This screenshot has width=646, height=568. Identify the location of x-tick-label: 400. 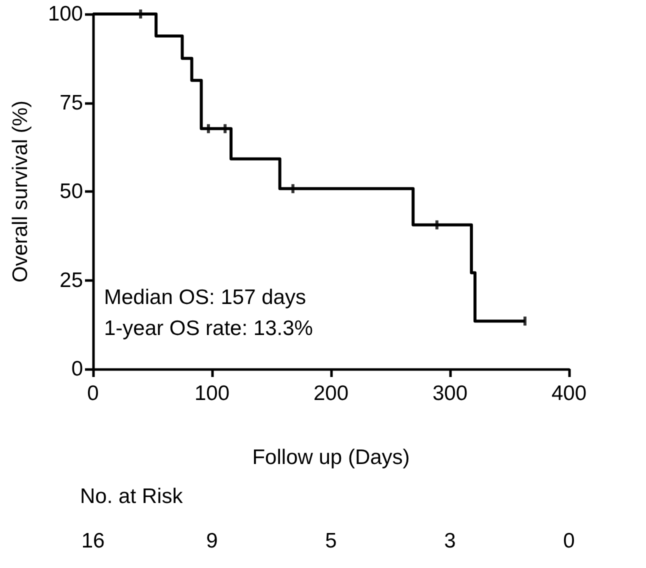
(569, 393).